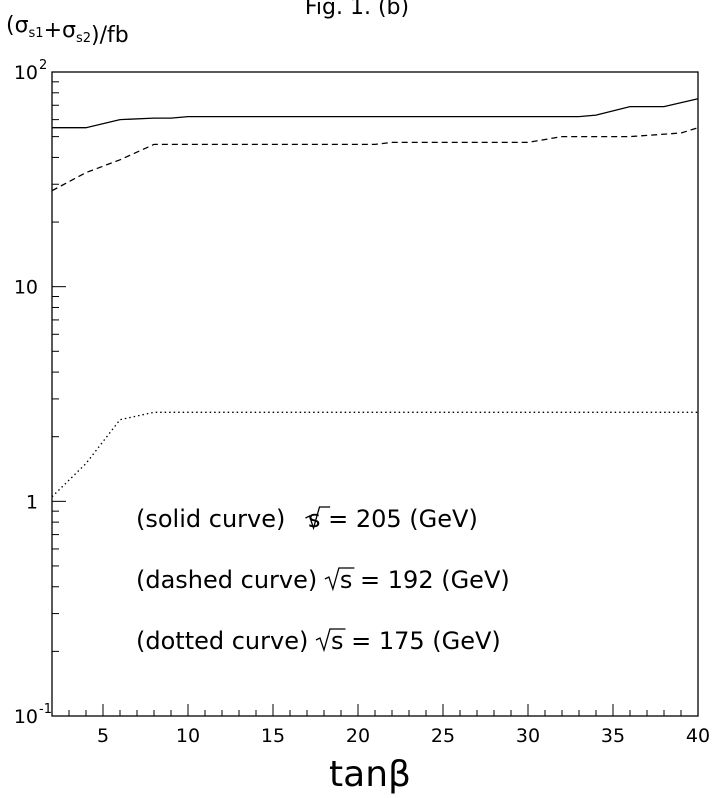 The height and width of the screenshot is (798, 716). What do you see at coordinates (375, 113) in the screenshot?
I see `series-solid-line` at bounding box center [375, 113].